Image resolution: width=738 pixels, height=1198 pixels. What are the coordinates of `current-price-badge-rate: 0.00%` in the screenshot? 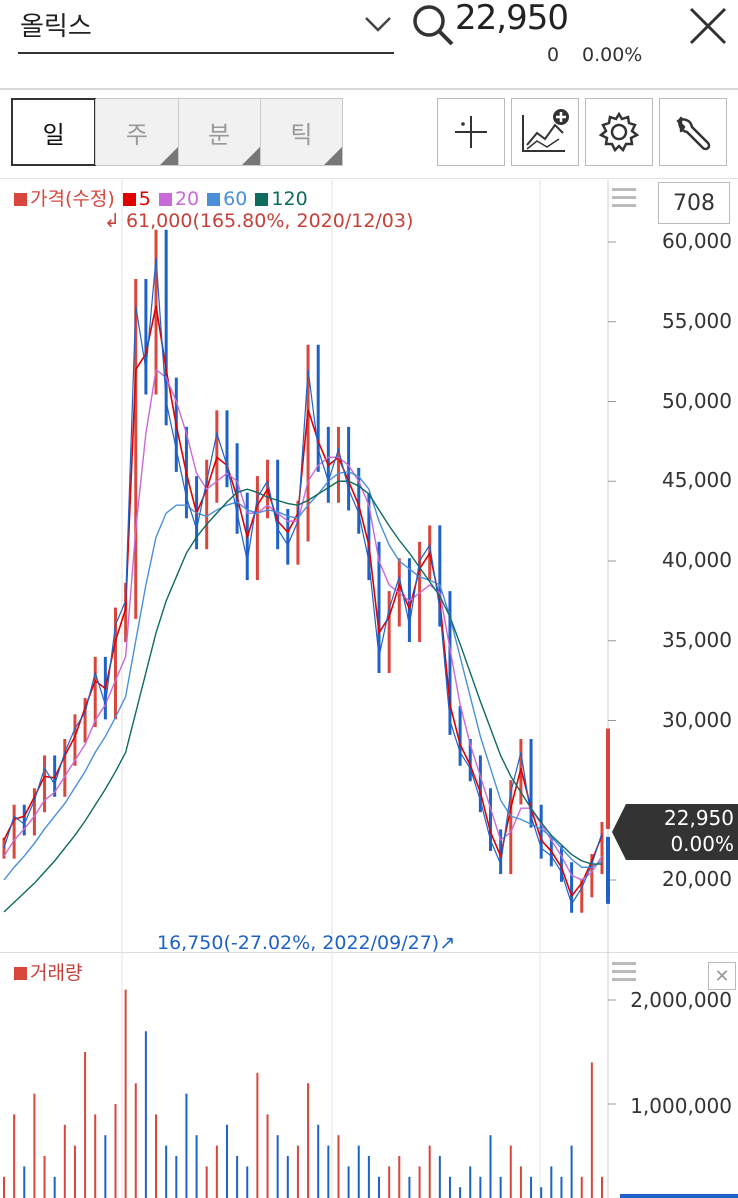 It's located at (702, 844).